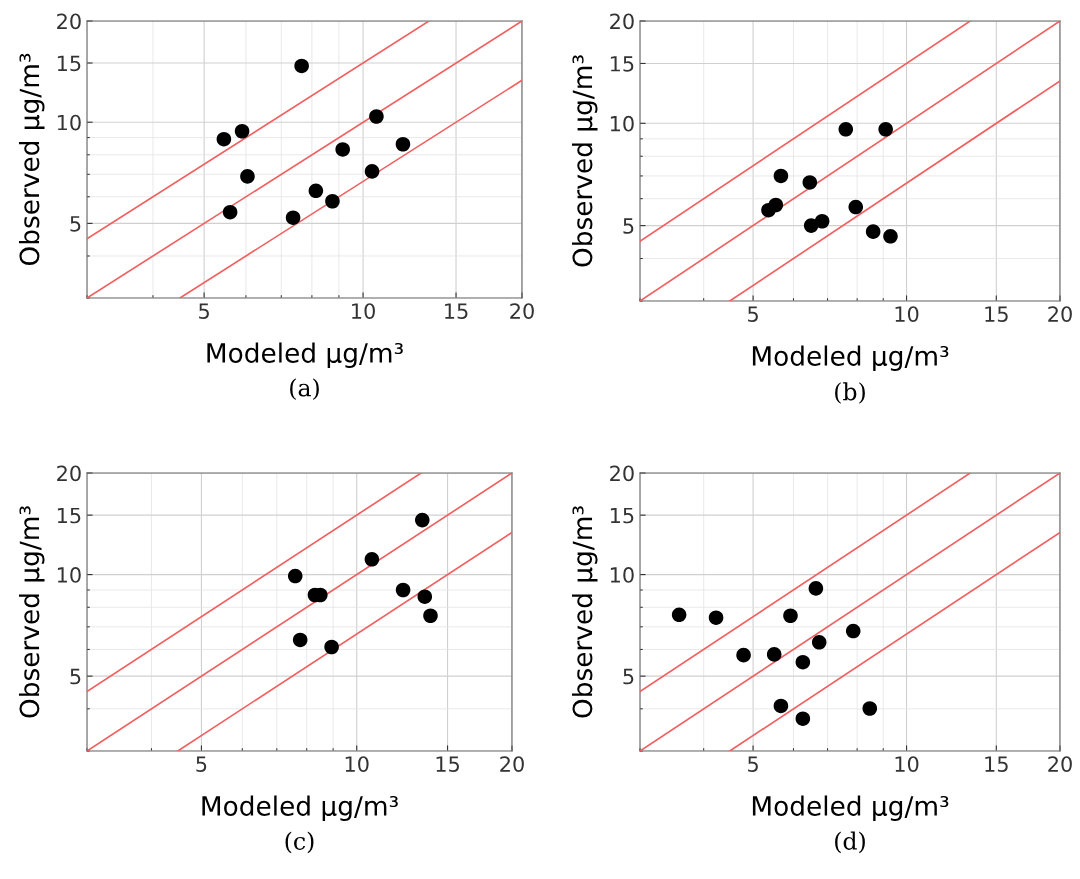  What do you see at coordinates (850, 842) in the screenshot?
I see `text: (d)` at bounding box center [850, 842].